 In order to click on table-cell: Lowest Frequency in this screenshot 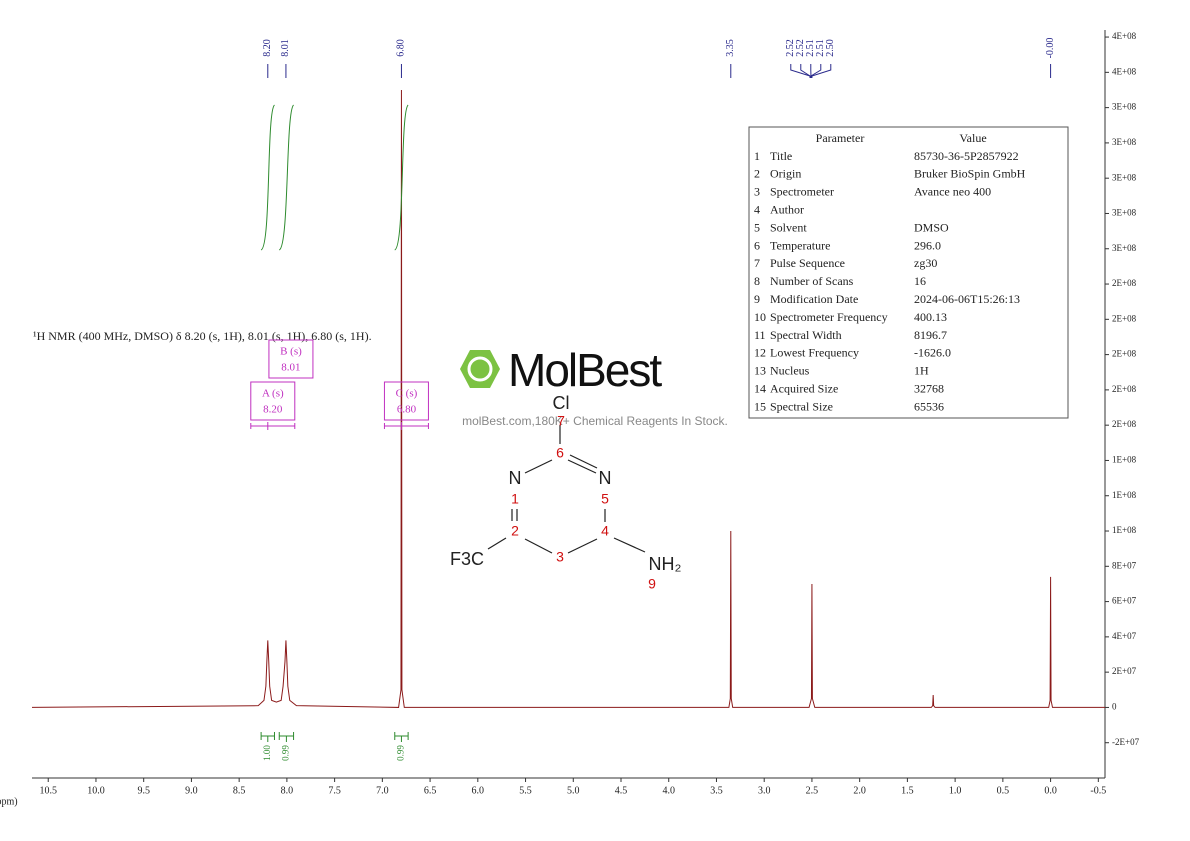, I will do `click(814, 353)`.